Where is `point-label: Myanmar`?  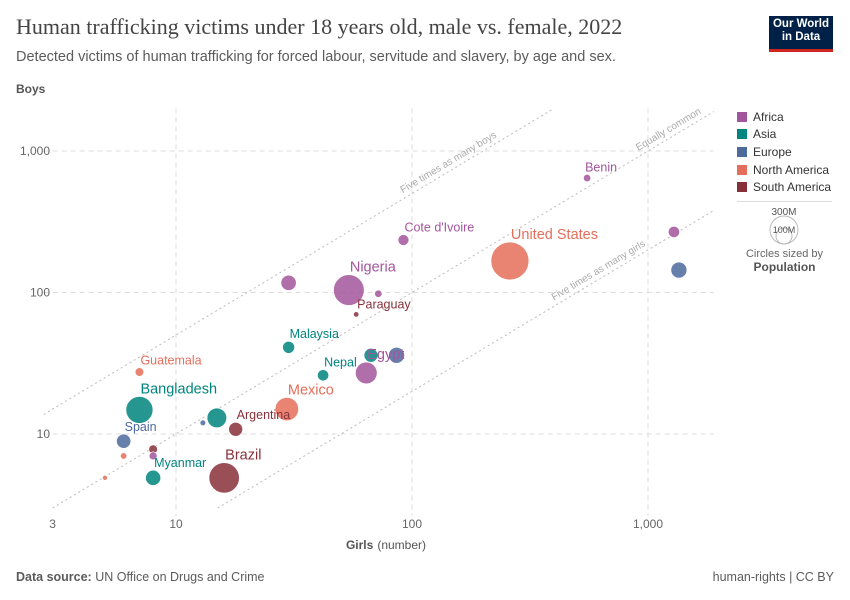 point-label: Myanmar is located at coordinates (180, 463).